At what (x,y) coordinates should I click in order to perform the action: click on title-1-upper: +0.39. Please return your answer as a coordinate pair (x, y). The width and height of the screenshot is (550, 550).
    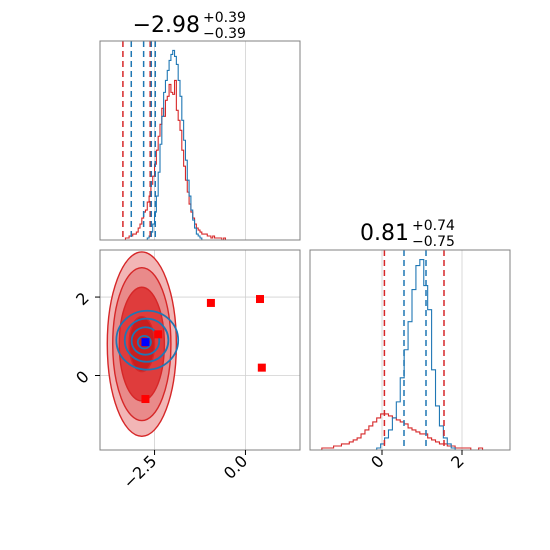
    Looking at the image, I should click on (224, 18).